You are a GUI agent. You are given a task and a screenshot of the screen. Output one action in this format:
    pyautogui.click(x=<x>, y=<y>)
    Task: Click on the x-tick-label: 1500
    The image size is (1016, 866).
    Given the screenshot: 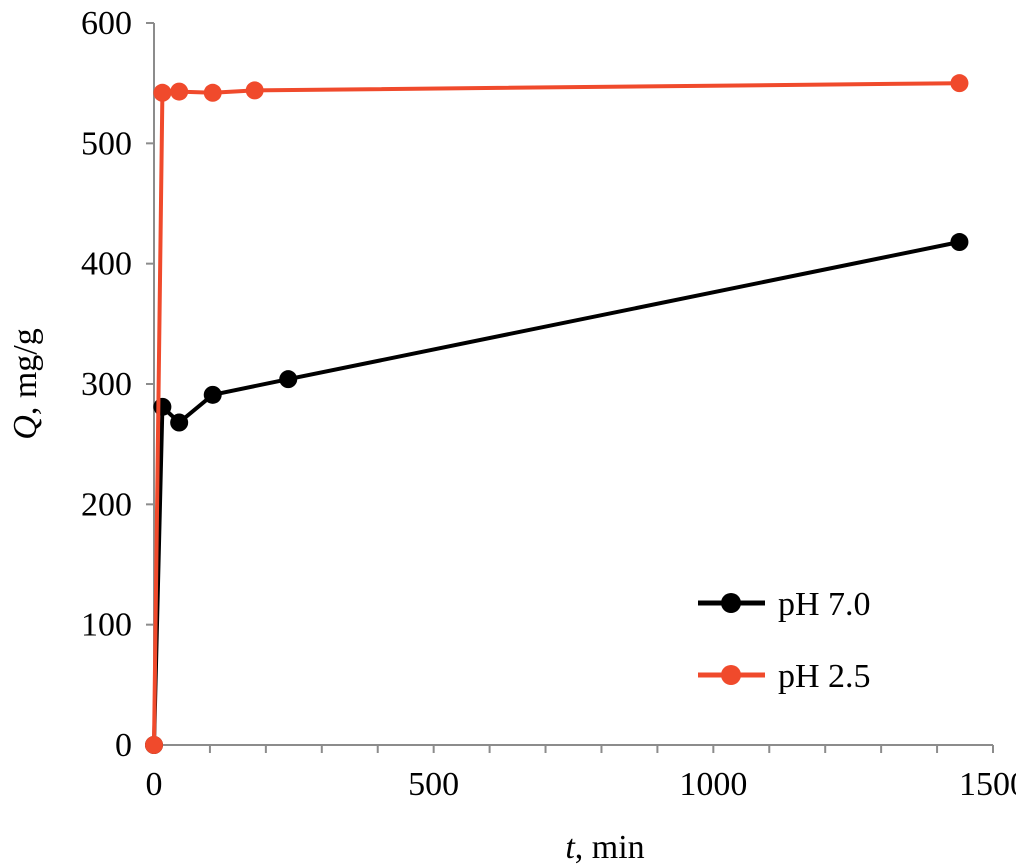 What is the action you would take?
    pyautogui.click(x=987, y=784)
    